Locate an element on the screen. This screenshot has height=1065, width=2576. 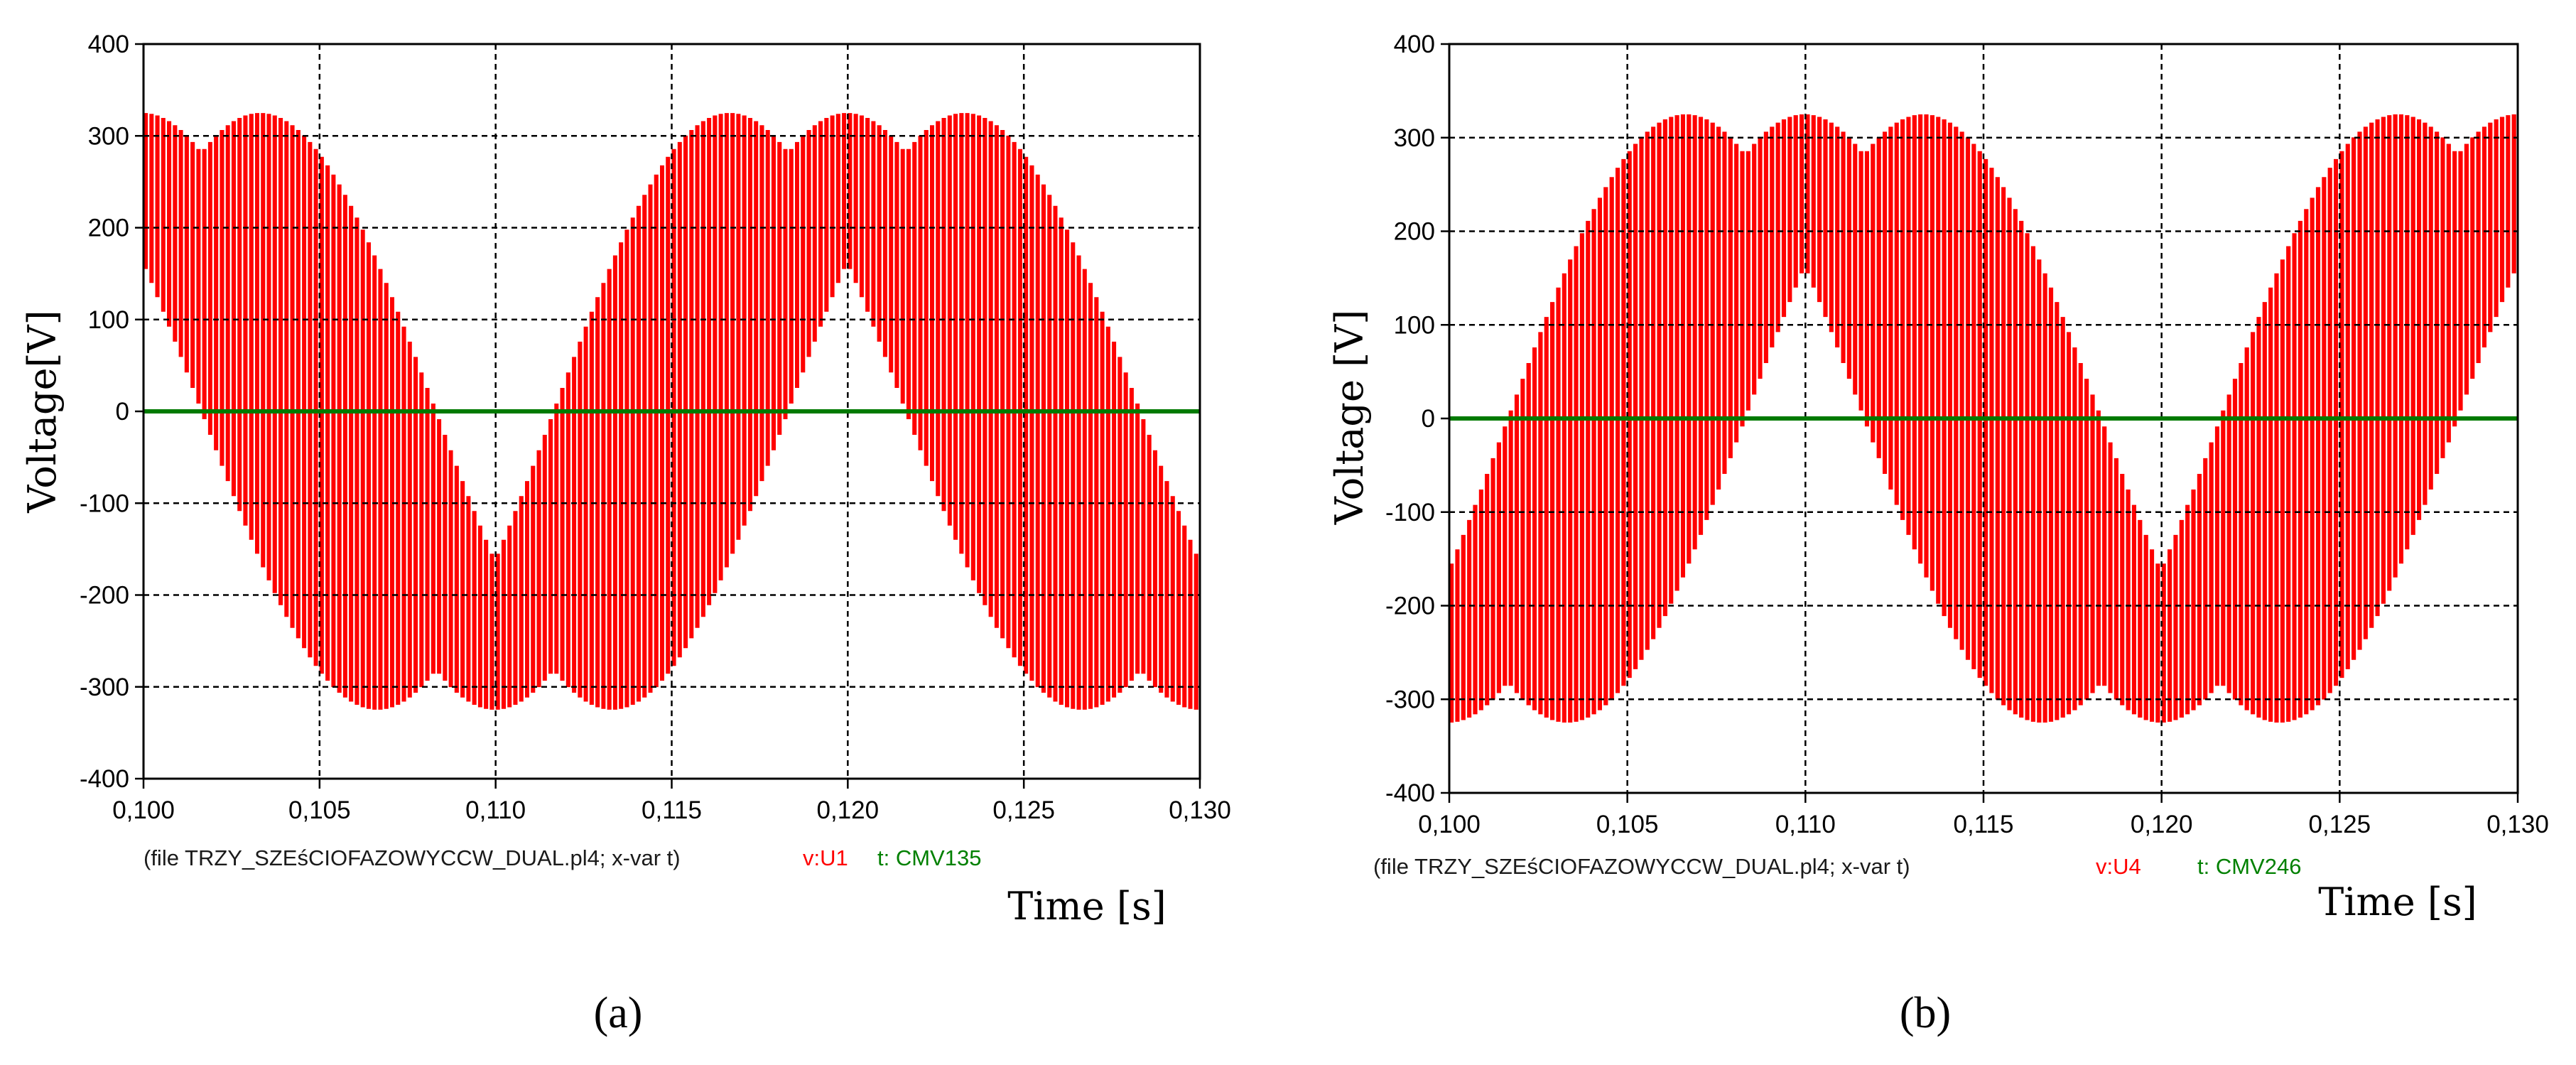
panel-caption: (b) is located at coordinates (1925, 1013).